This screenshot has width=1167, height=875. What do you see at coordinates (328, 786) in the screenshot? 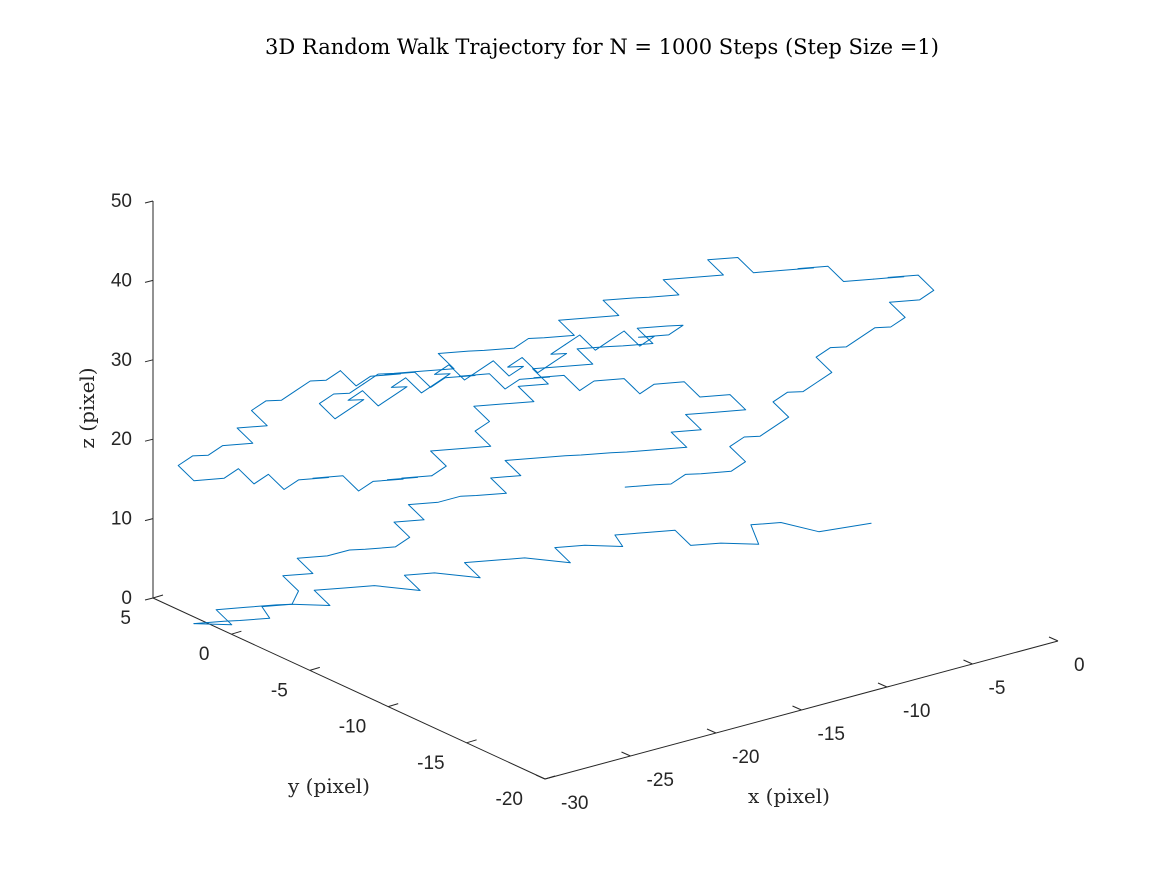
I see `y-axis-label: y (pixel)` at bounding box center [328, 786].